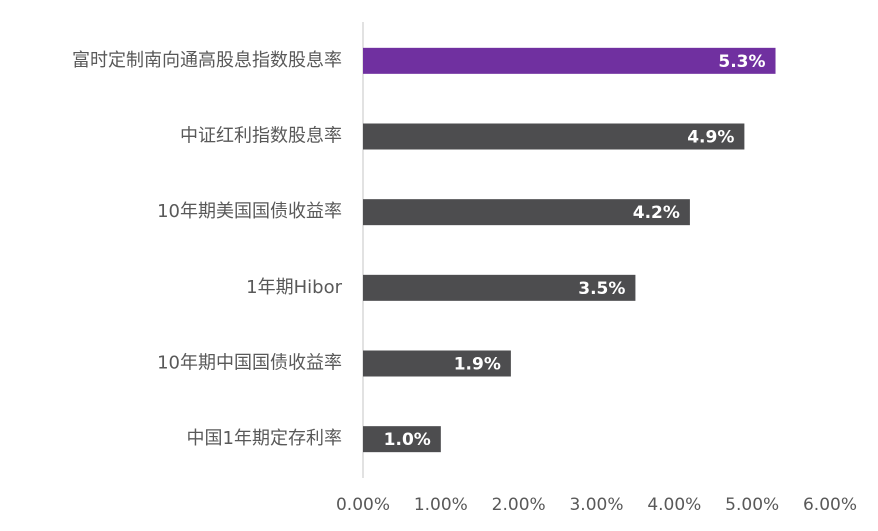  Describe the element at coordinates (261, 136) in the screenshot. I see `category-label: 中证红利指数股息率` at that location.